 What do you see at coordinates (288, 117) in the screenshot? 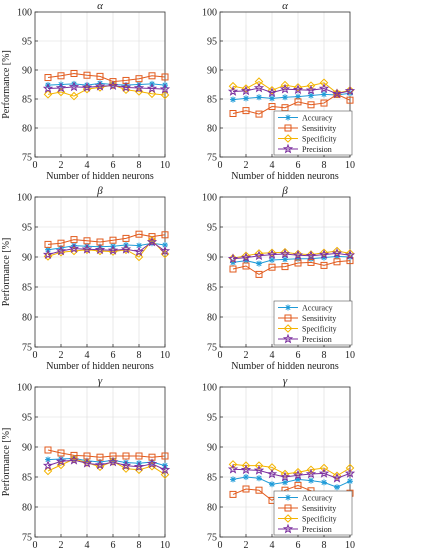
I see `legend-marker` at bounding box center [288, 117].